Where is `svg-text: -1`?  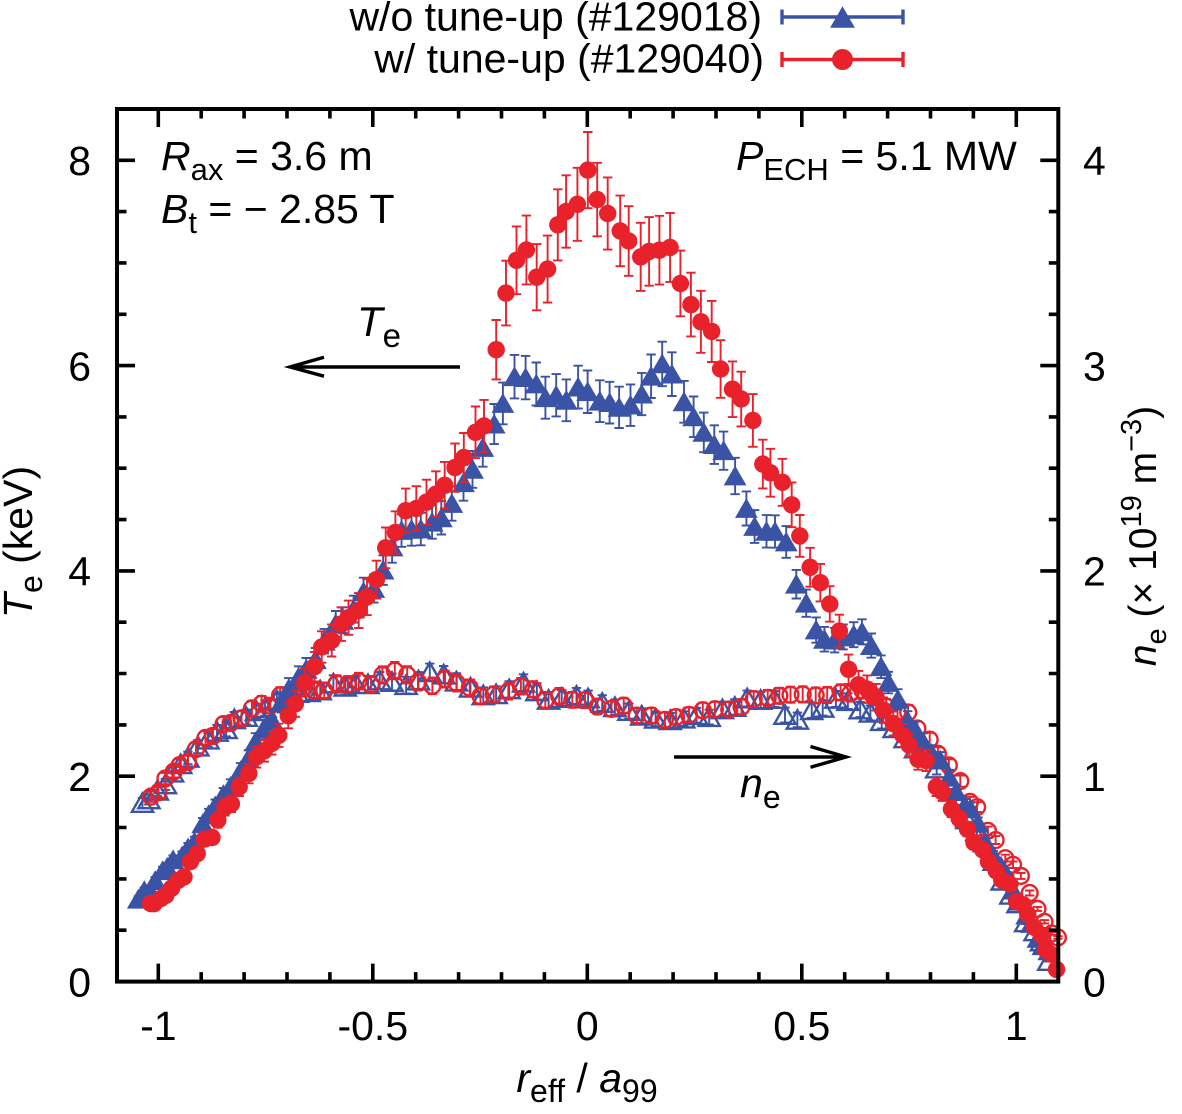
svg-text: -1 is located at coordinates (158, 1026).